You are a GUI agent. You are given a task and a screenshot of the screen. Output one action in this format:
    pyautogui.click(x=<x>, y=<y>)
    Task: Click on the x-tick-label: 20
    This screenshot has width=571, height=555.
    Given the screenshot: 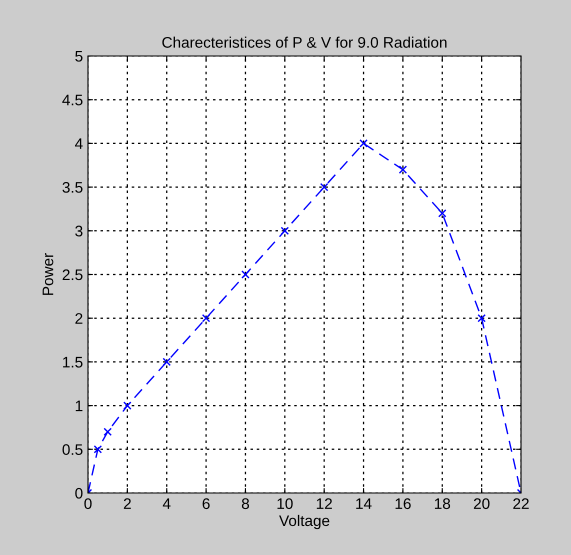 What is the action you would take?
    pyautogui.click(x=482, y=504)
    